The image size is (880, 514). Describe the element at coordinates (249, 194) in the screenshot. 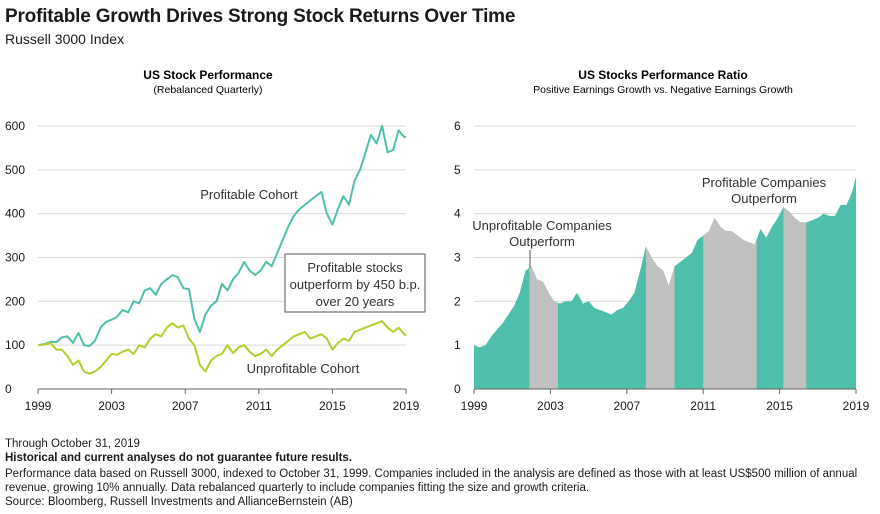

I see `profitable-cohort-label: Profitable Cohort` at that location.